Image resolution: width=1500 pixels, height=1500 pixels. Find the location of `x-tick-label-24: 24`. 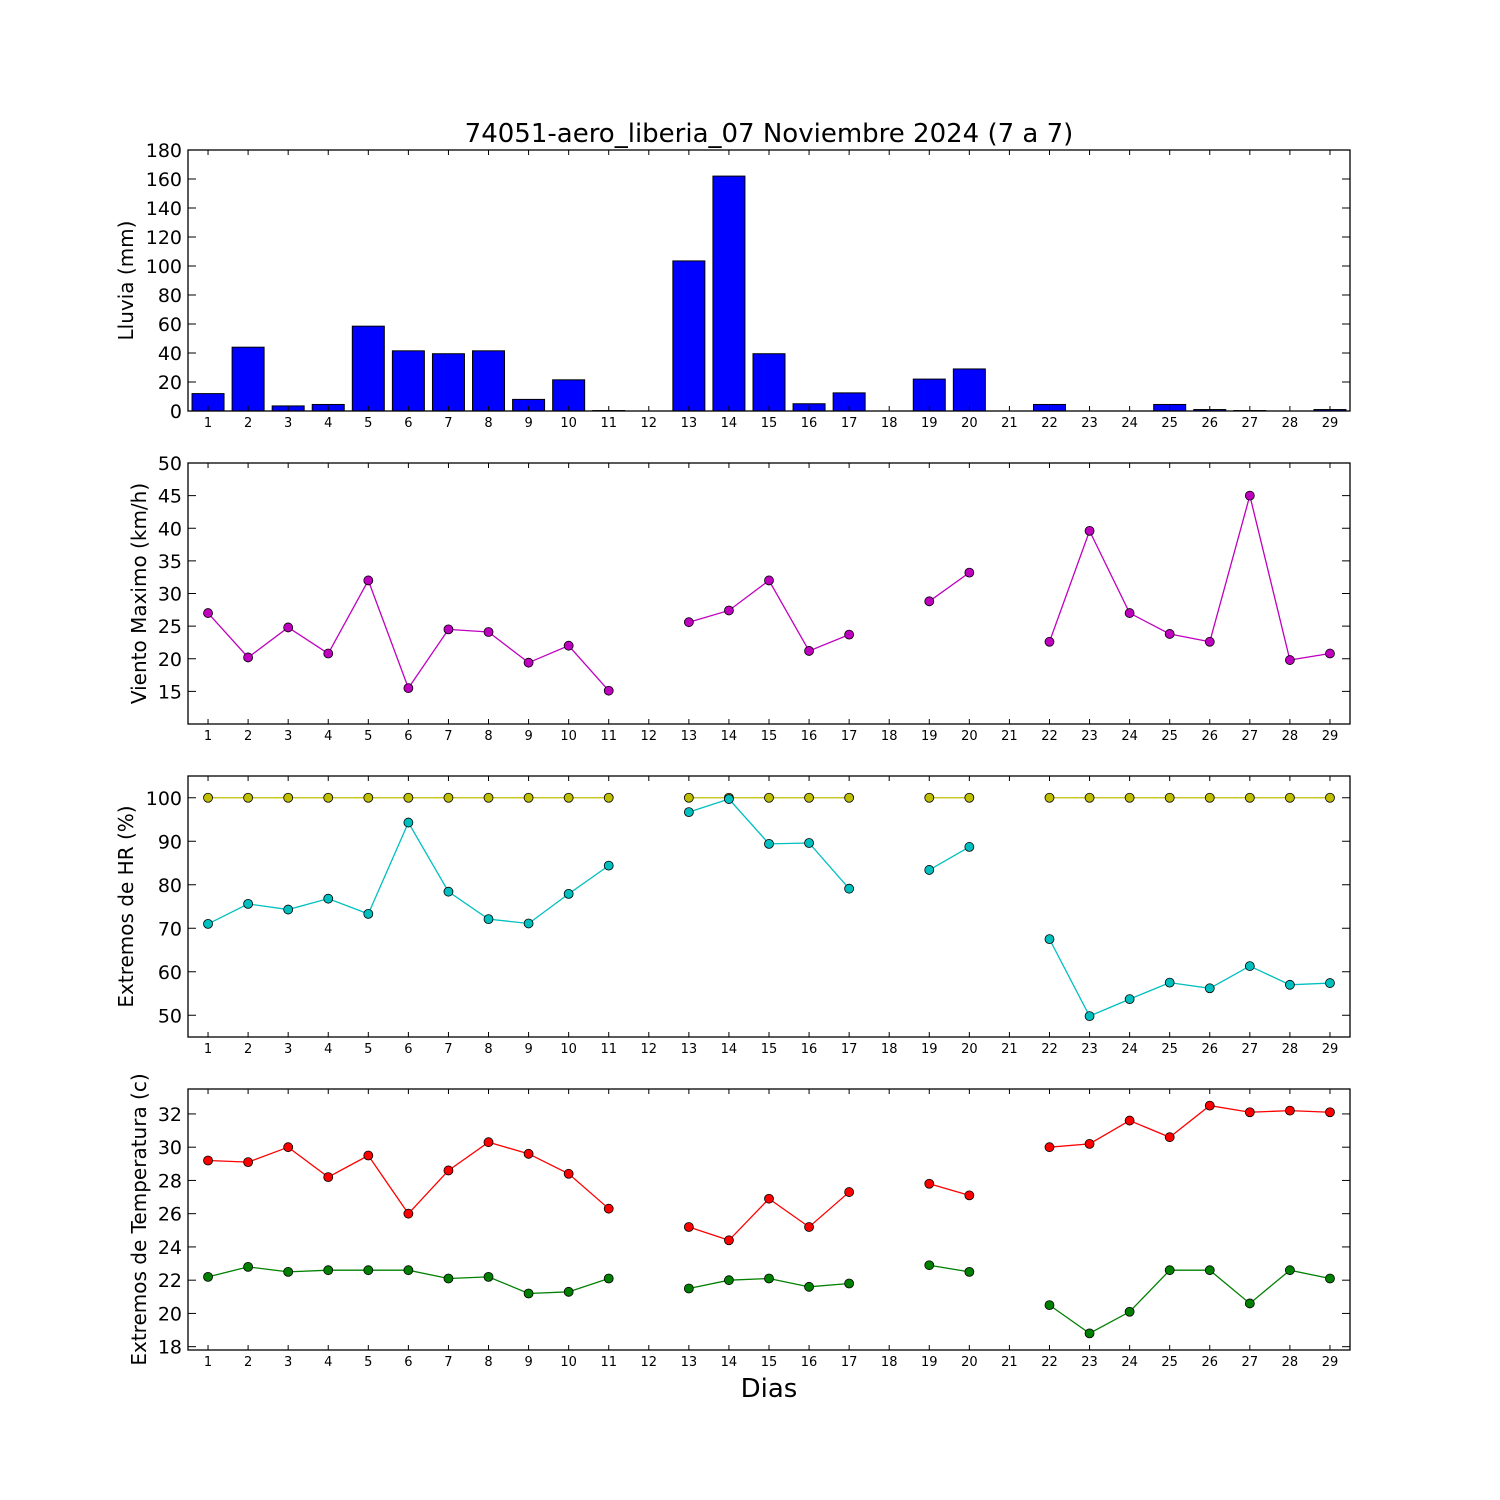

x-tick-label-24: 24 is located at coordinates (1129, 736).